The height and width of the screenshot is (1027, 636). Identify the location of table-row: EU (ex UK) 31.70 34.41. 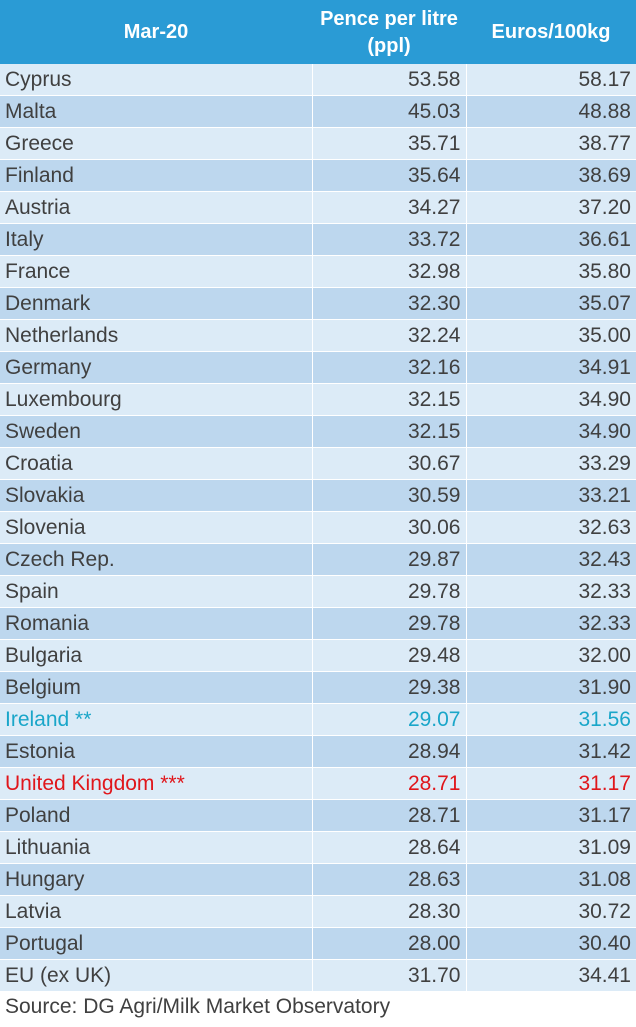
(318, 975).